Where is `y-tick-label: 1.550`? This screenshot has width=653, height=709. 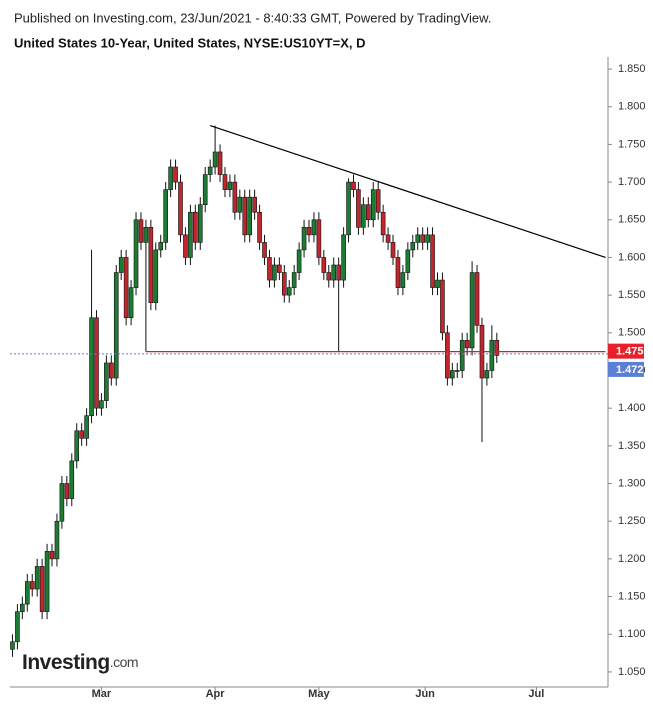 y-tick-label: 1.550 is located at coordinates (632, 295).